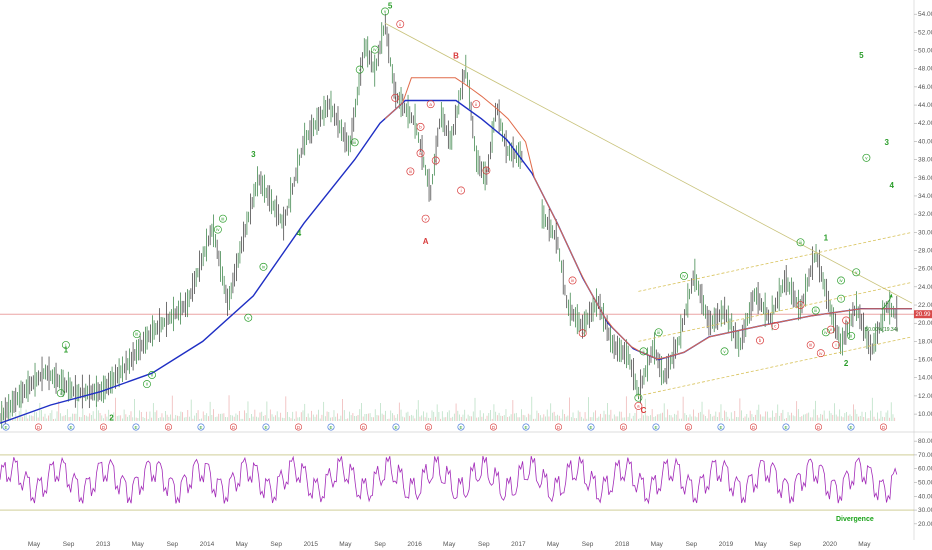 This screenshot has width=932, height=550. Describe the element at coordinates (448, 408) in the screenshot. I see `volume-bars` at that location.